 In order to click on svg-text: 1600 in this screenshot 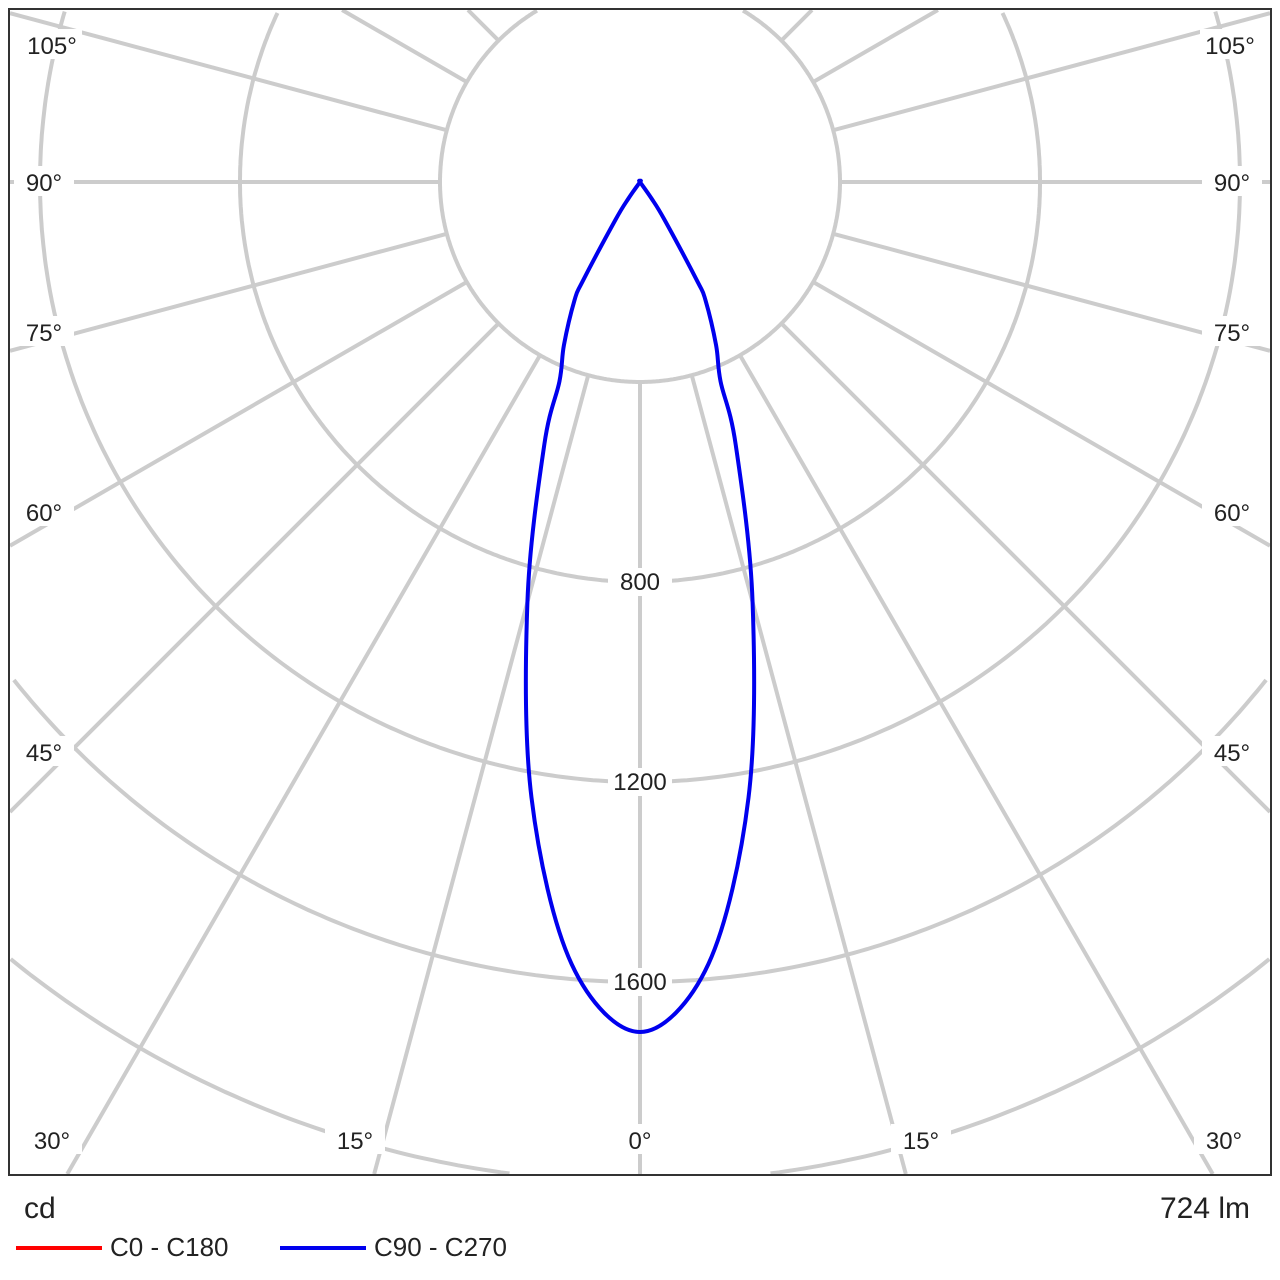, I will do `click(639, 982)`.